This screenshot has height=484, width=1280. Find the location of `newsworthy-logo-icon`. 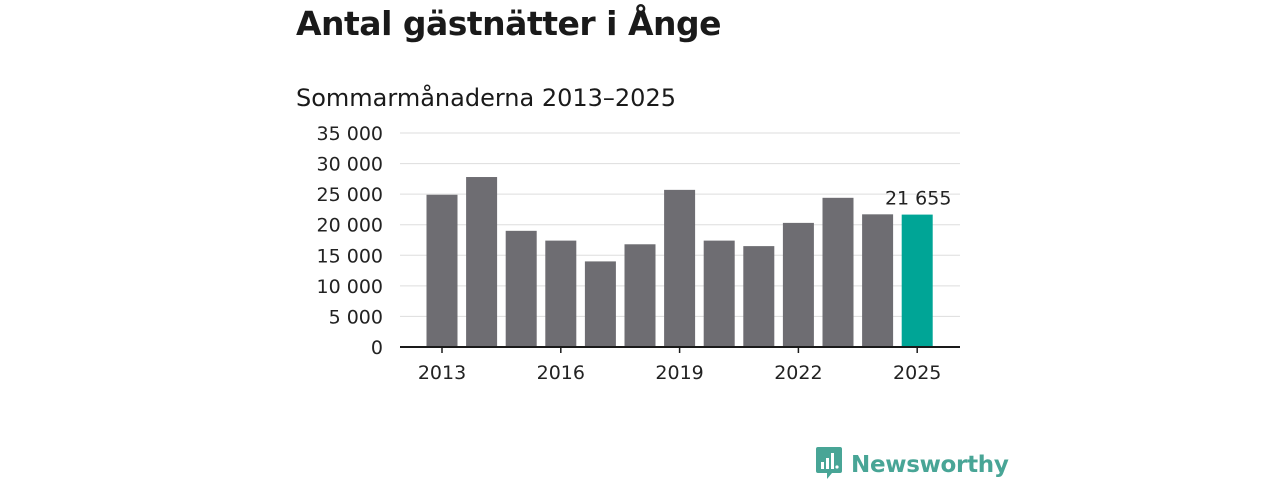

newsworthy-logo-icon is located at coordinates (829, 465).